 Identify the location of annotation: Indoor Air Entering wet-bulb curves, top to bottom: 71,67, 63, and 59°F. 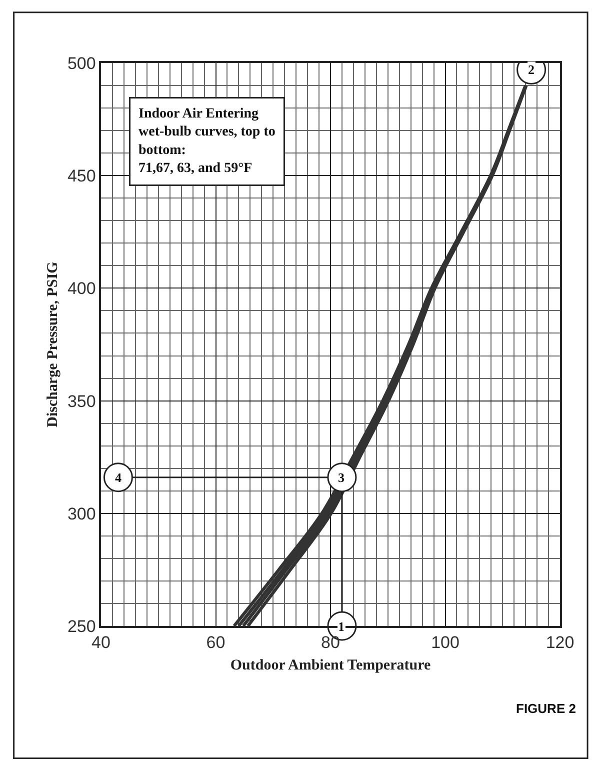
(207, 141).